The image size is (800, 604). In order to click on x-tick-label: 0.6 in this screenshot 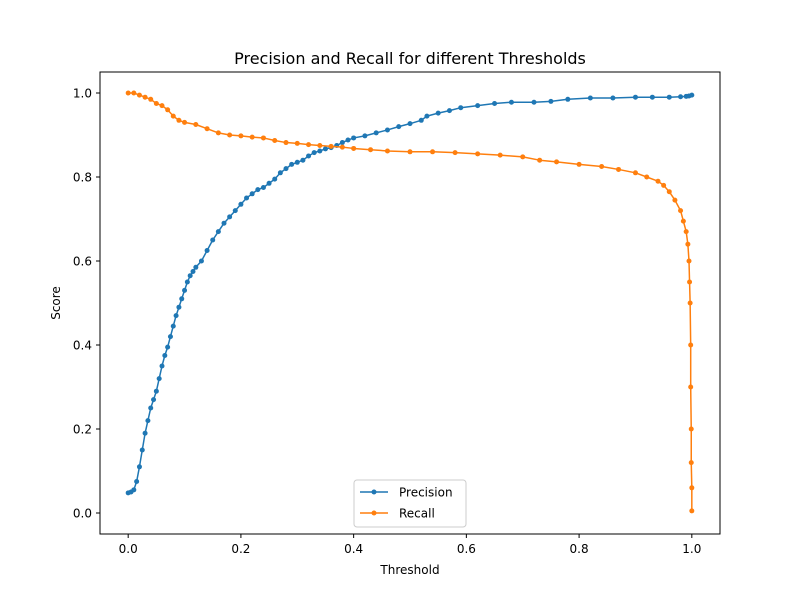, I will do `click(466, 549)`.